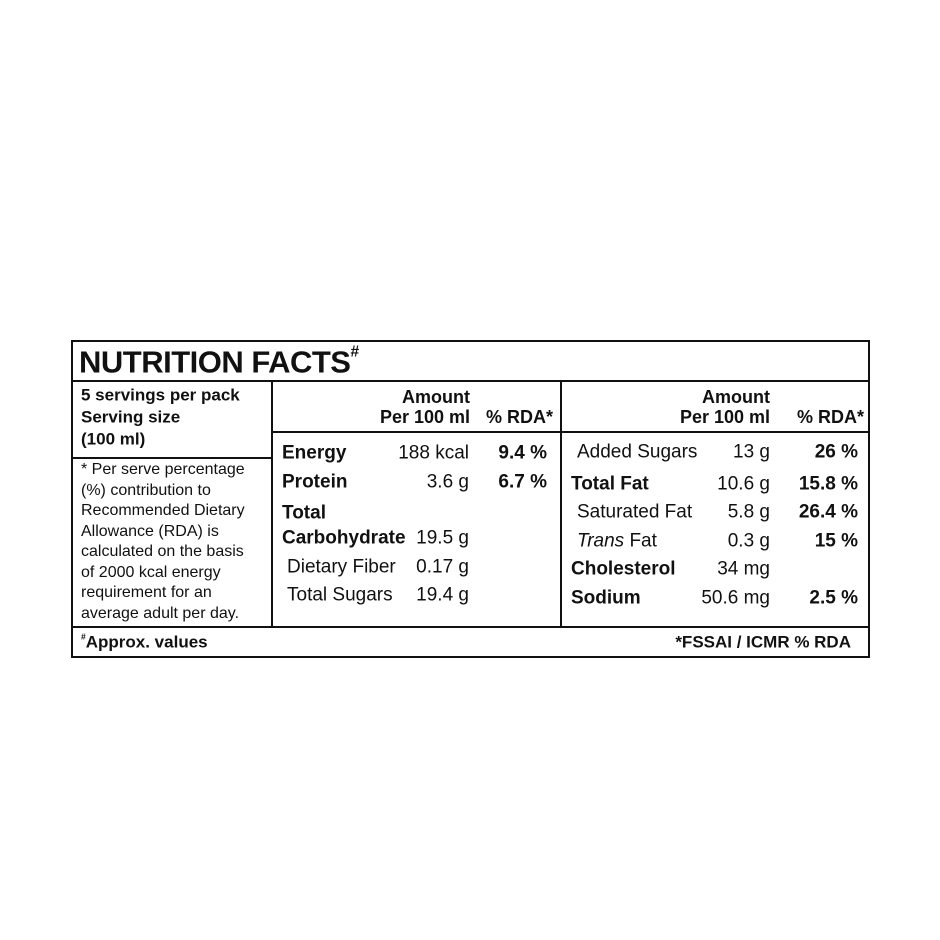  Describe the element at coordinates (735, 598) in the screenshot. I see `nutrient-amount: 50.6 mg` at that location.